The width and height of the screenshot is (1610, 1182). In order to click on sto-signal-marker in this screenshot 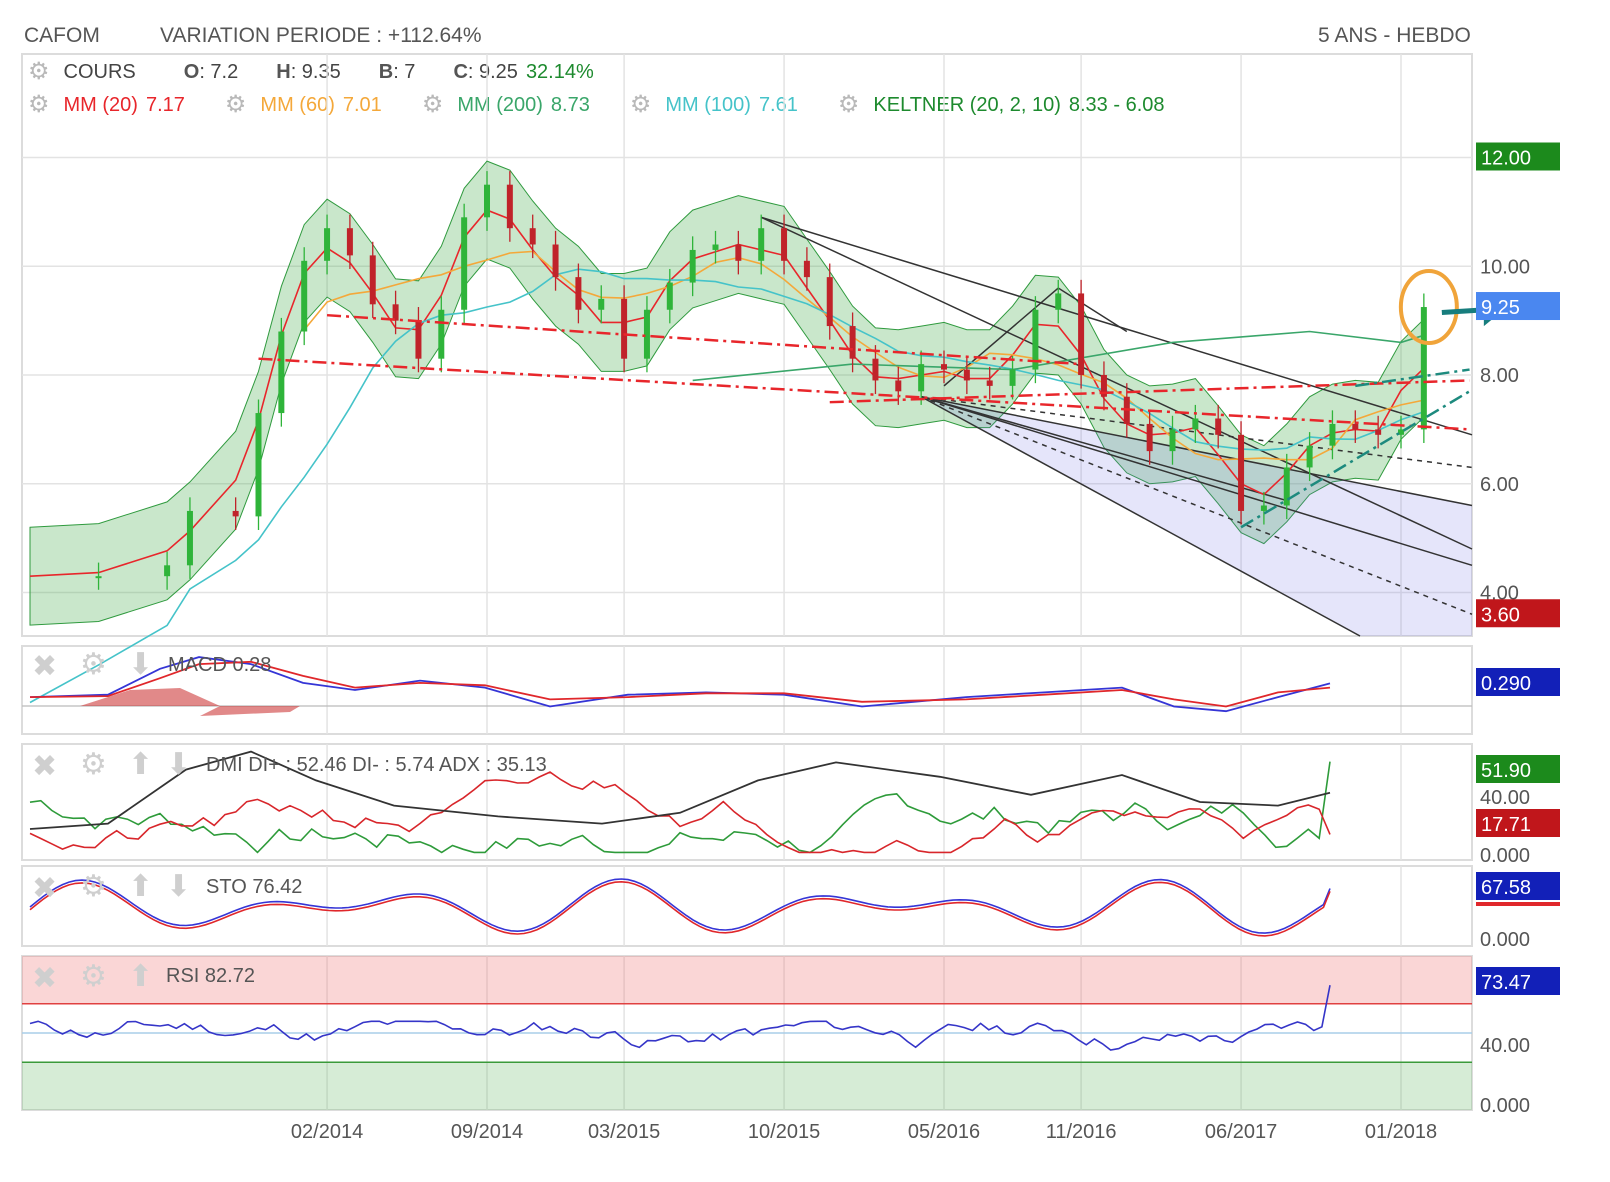, I will do `click(1518, 904)`.